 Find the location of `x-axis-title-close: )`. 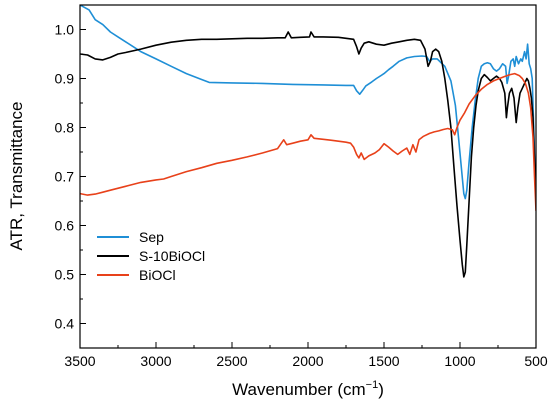

x-axis-title-close: ) is located at coordinates (381, 389).